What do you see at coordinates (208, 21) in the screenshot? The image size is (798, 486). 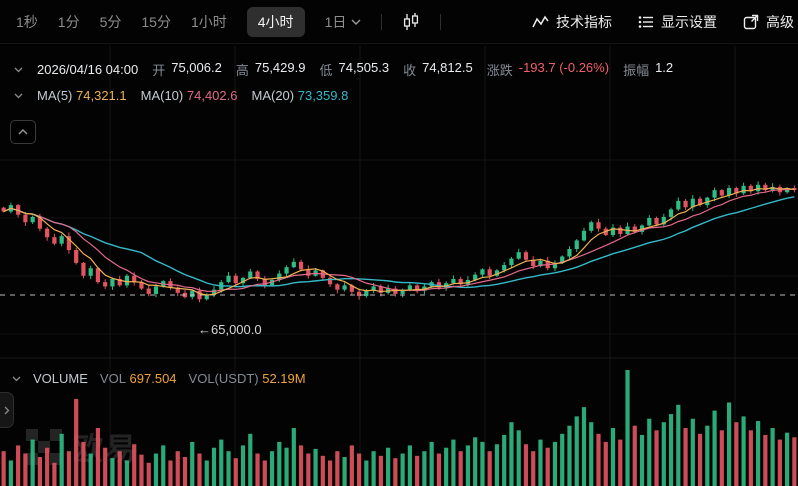 I see `timeframe-1hour: 1小时` at bounding box center [208, 21].